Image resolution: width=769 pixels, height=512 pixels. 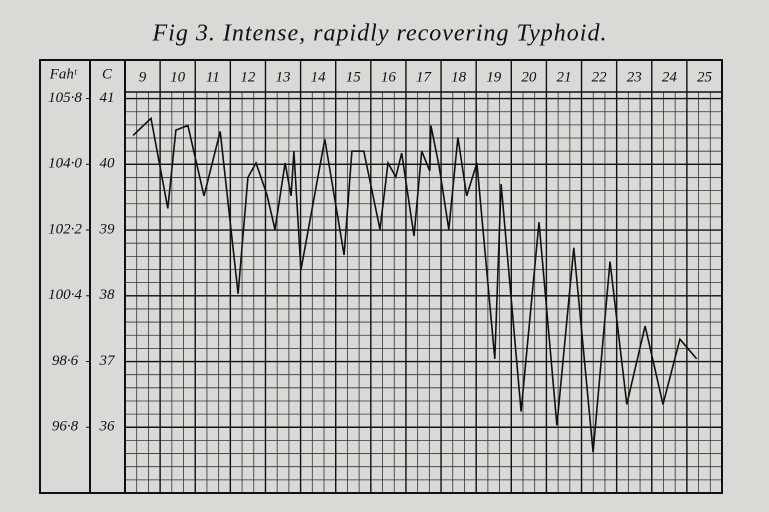 What do you see at coordinates (143, 77) in the screenshot?
I see `x-tick-label: 9` at bounding box center [143, 77].